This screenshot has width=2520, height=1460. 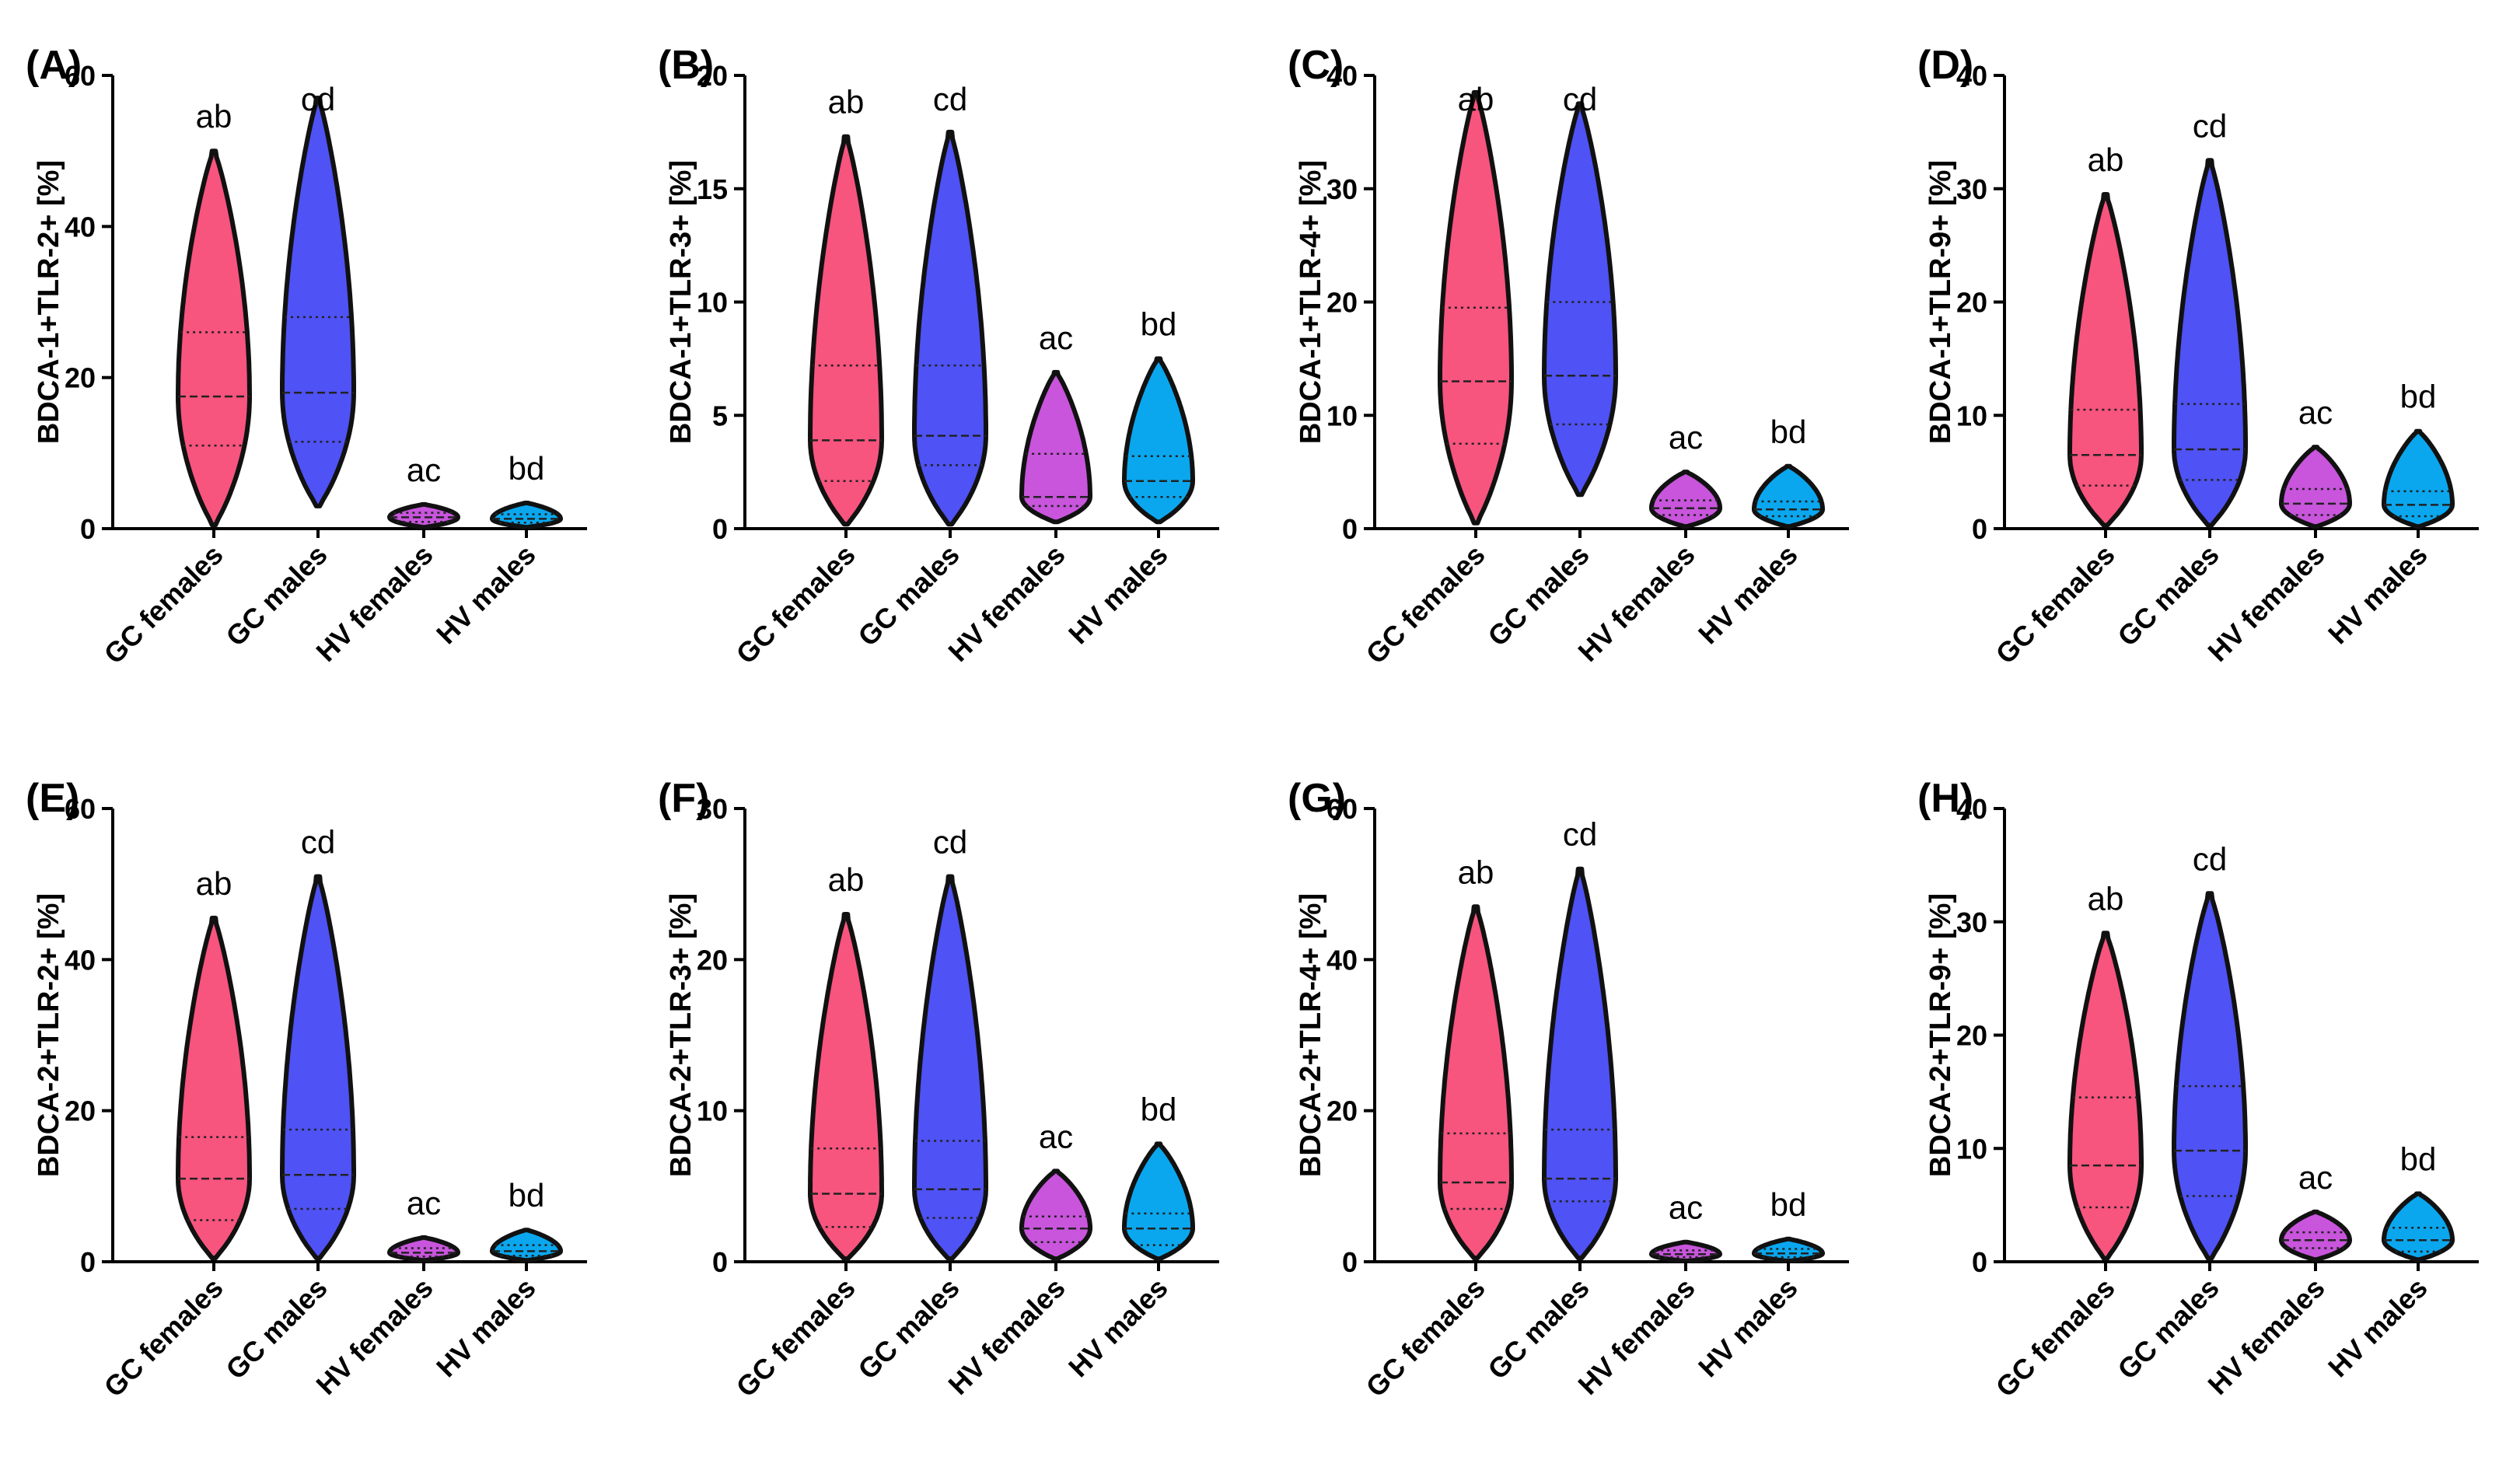 What do you see at coordinates (681, 302) in the screenshot?
I see `y-axis-label: BDCA-1+TLR-3+ [%]` at bounding box center [681, 302].